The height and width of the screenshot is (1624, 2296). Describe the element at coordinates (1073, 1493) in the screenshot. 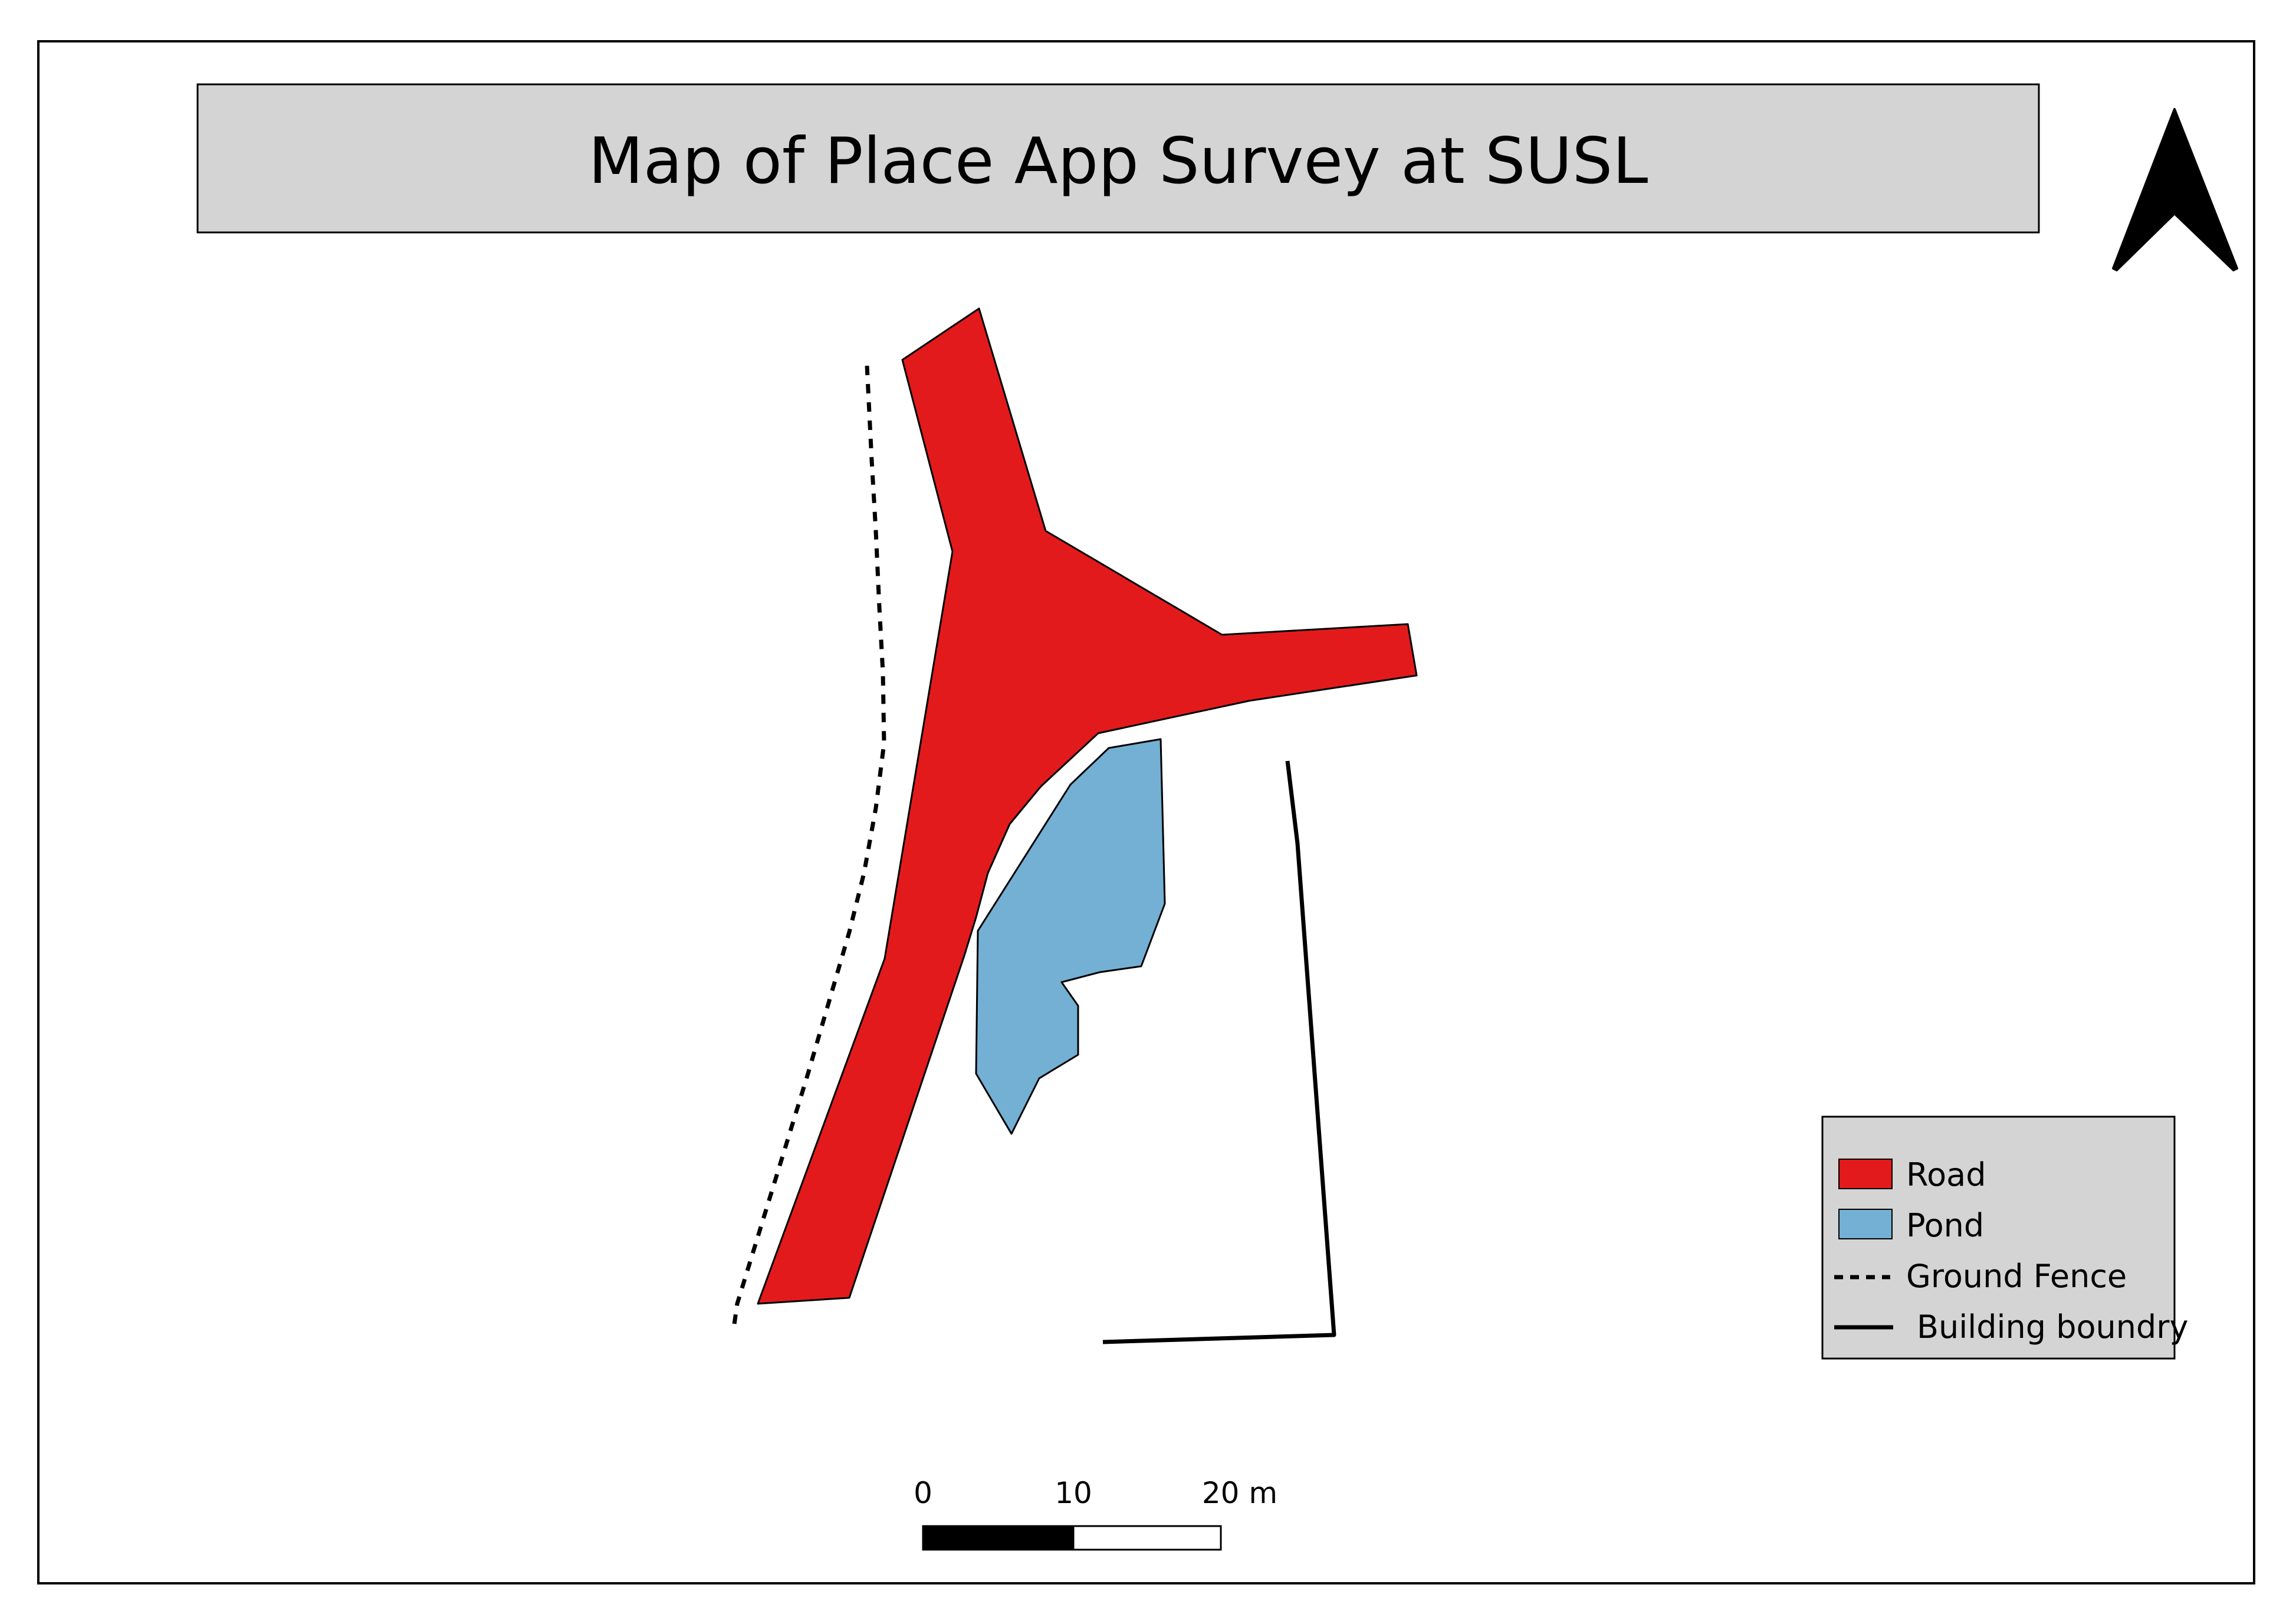

I see `scale-label-10: 10` at that location.